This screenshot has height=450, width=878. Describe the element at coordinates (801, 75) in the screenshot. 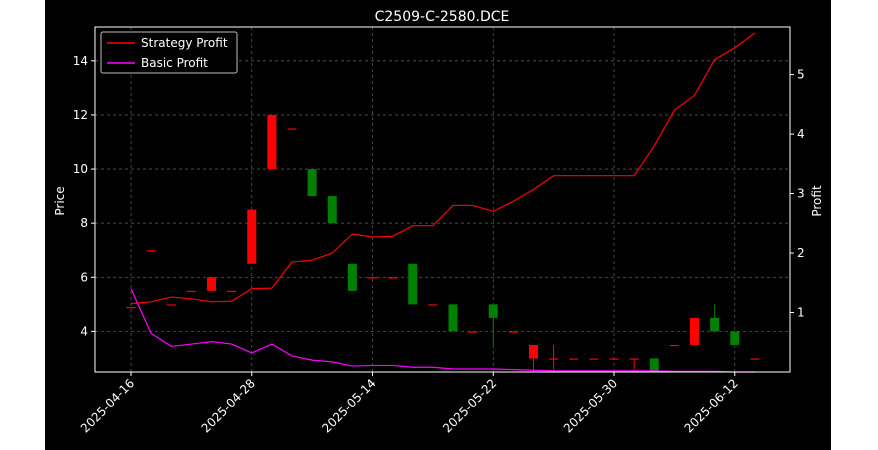

I see `y-tick-label-right: 5` at that location.